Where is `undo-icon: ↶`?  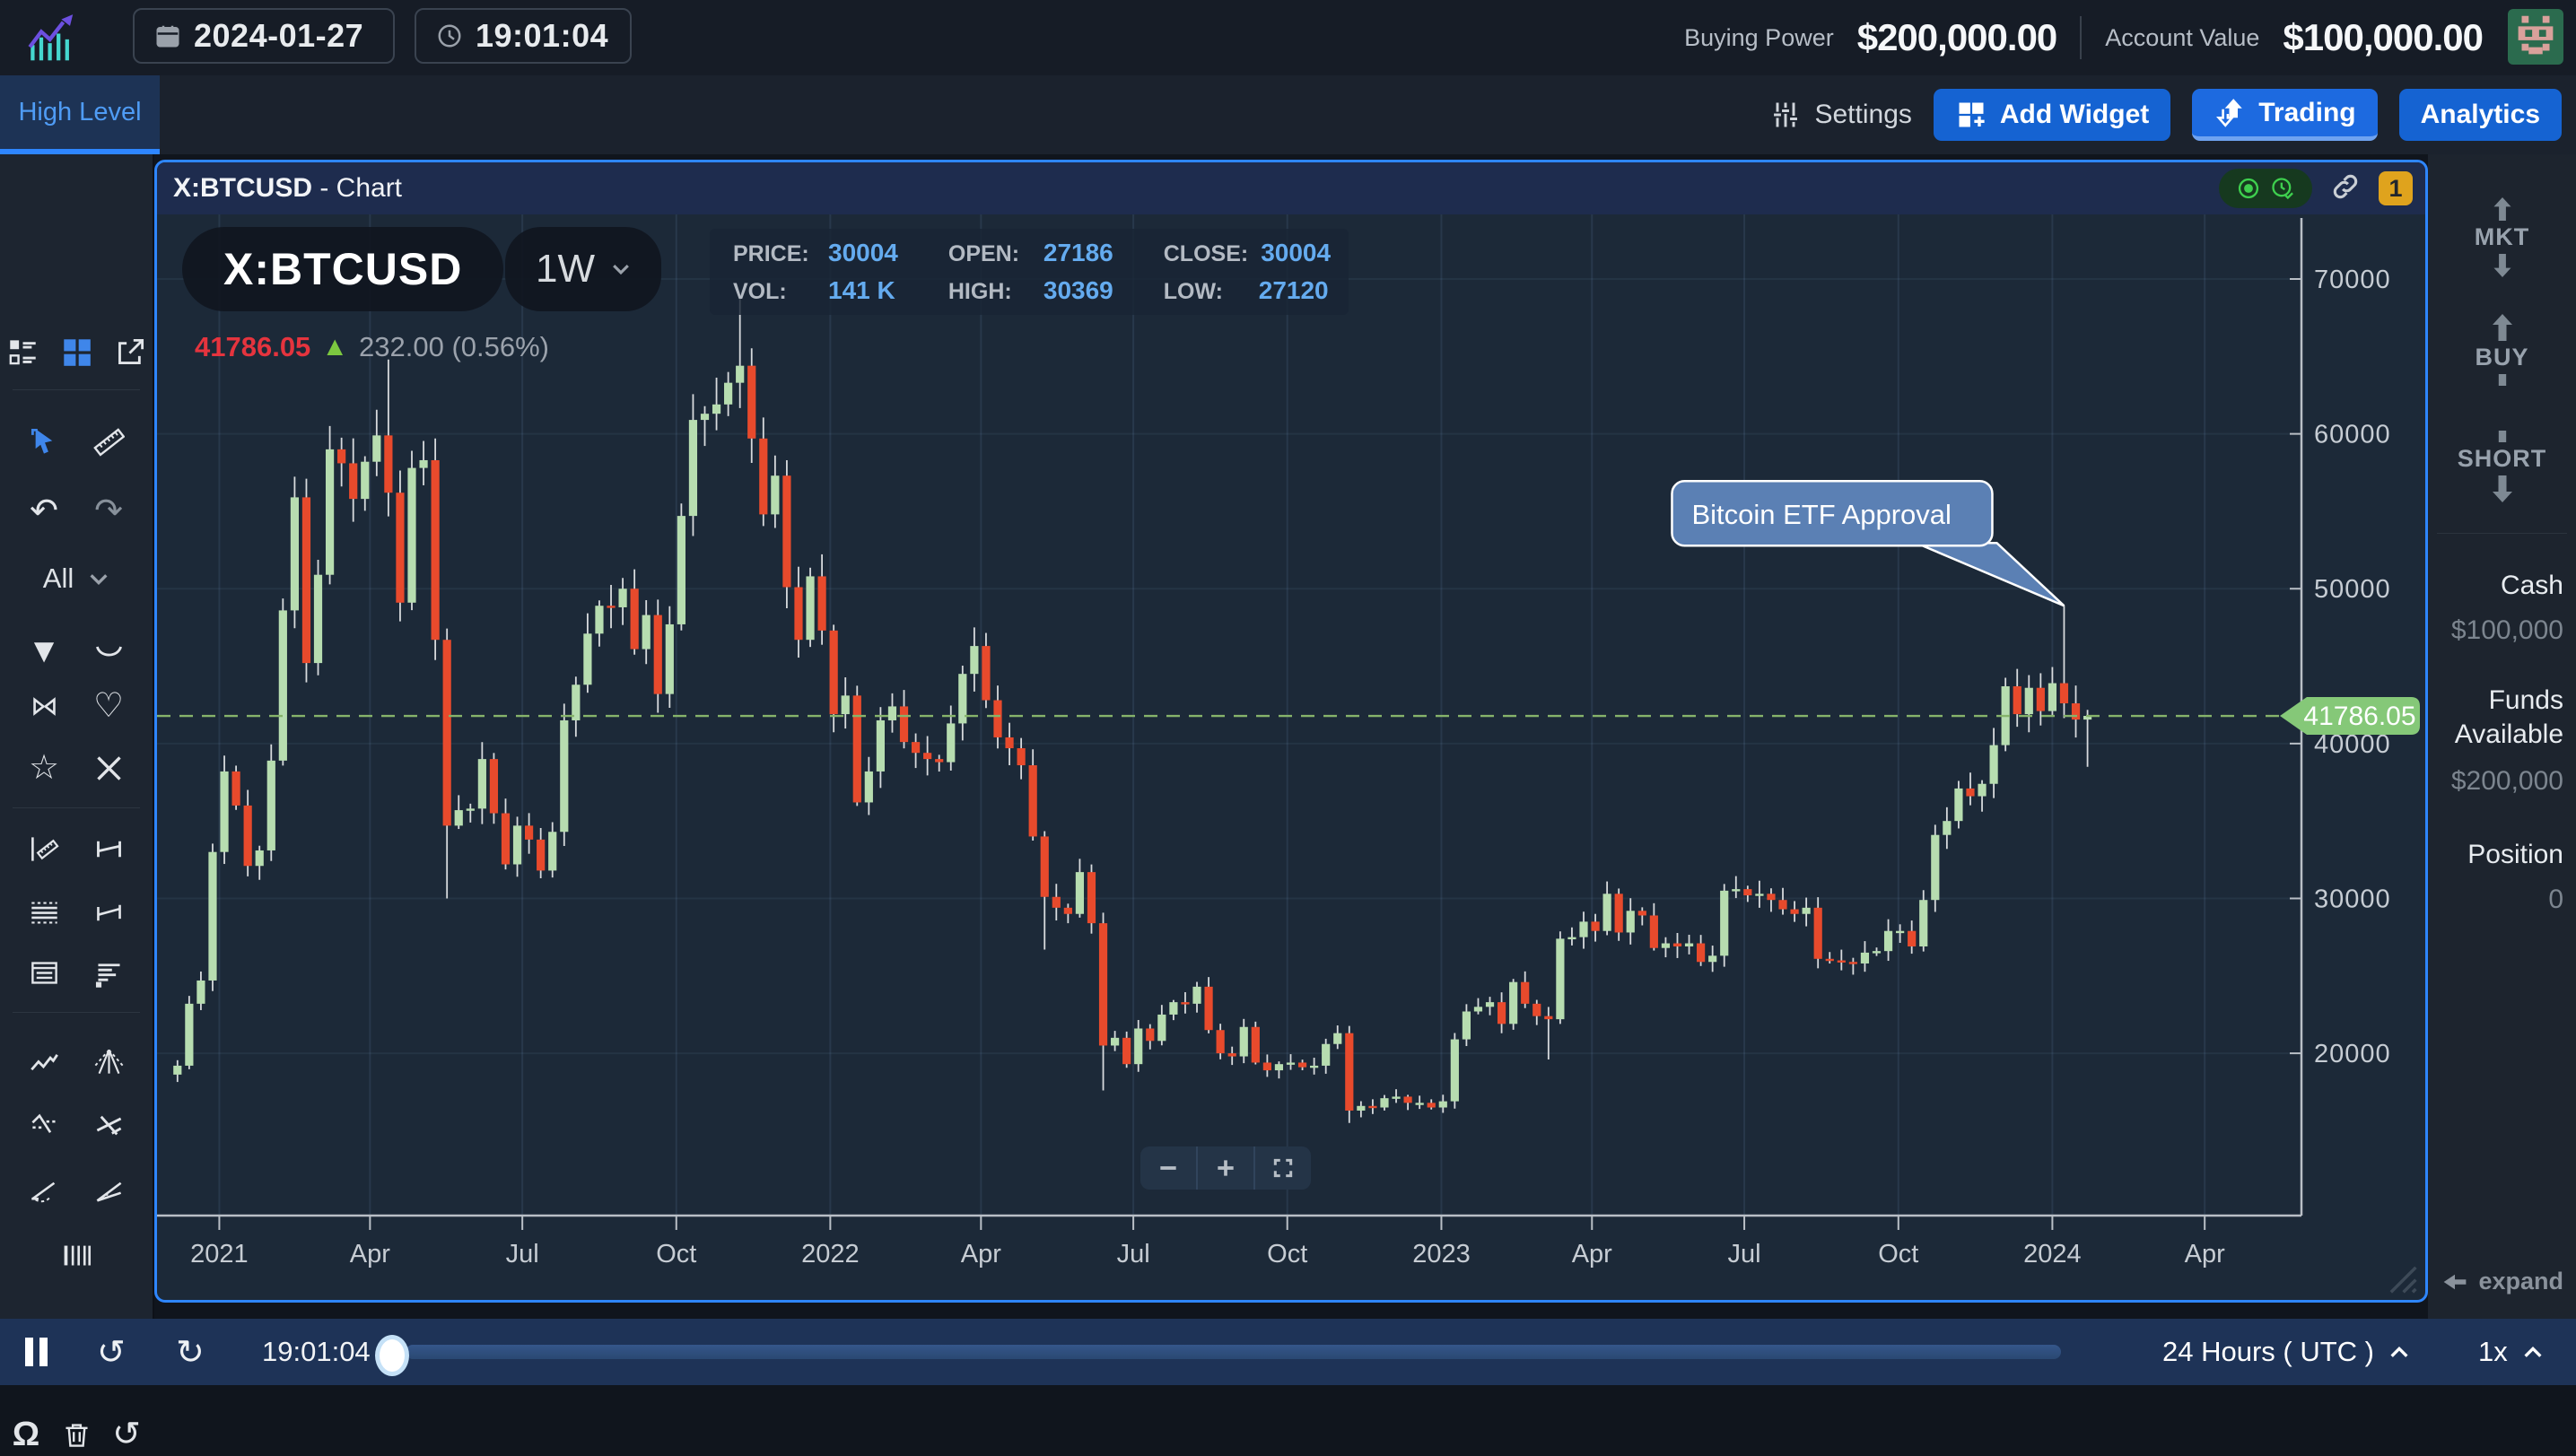 undo-icon: ↶ is located at coordinates (43, 511).